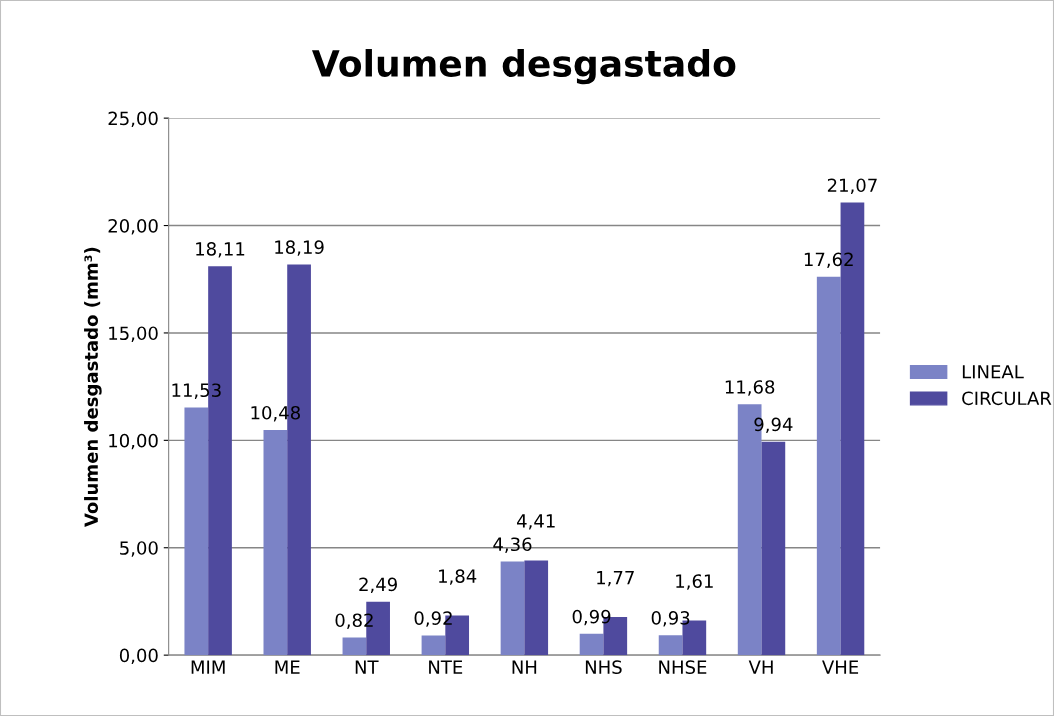  Describe the element at coordinates (133, 334) in the screenshot. I see `y-tick-label: 15,00` at that location.